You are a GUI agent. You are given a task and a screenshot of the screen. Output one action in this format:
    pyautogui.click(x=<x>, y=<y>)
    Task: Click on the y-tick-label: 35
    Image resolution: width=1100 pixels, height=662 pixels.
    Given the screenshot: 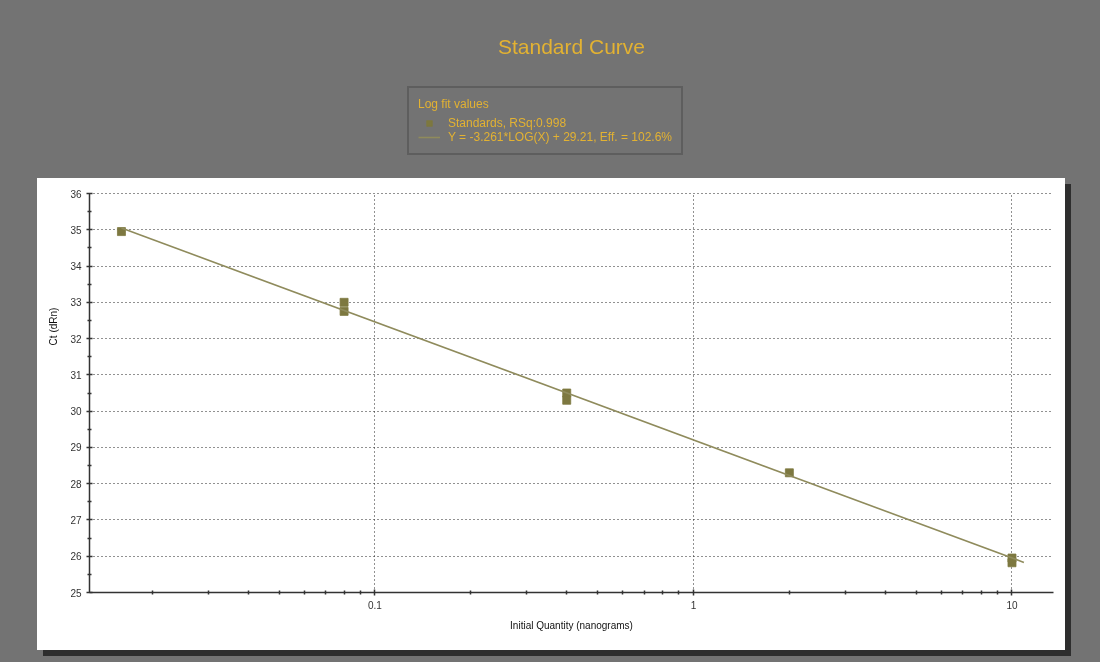 What is the action you would take?
    pyautogui.click(x=76, y=230)
    